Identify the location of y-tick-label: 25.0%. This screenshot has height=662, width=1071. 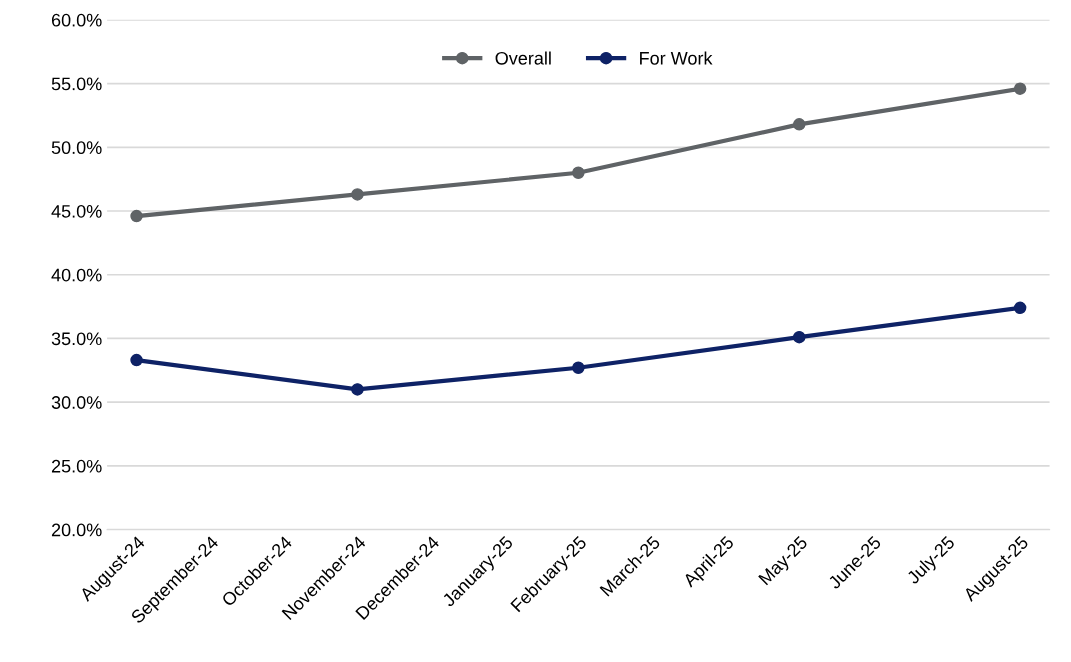
(76, 466).